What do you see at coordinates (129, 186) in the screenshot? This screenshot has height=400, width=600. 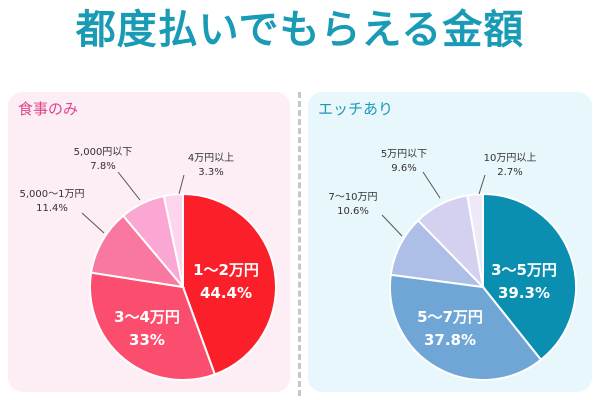 I see `chart0-slice-3-leader-line` at bounding box center [129, 186].